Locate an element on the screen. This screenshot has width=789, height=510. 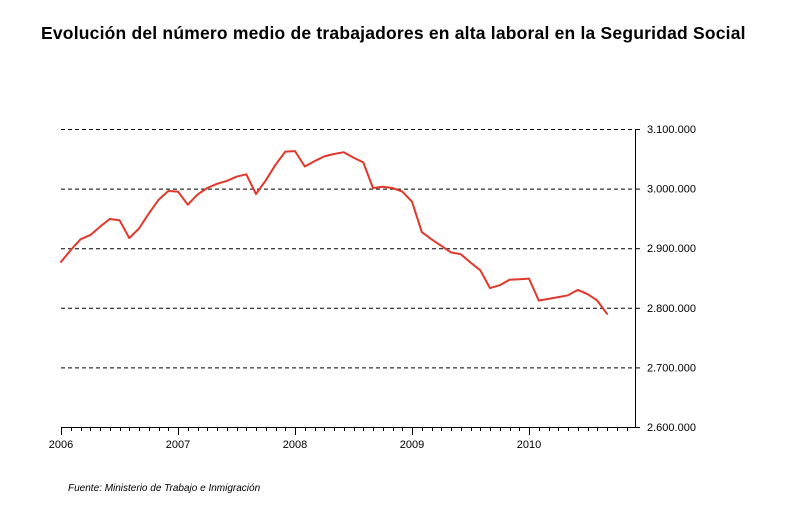
y-tick-label: 3.100.000 is located at coordinates (671, 130).